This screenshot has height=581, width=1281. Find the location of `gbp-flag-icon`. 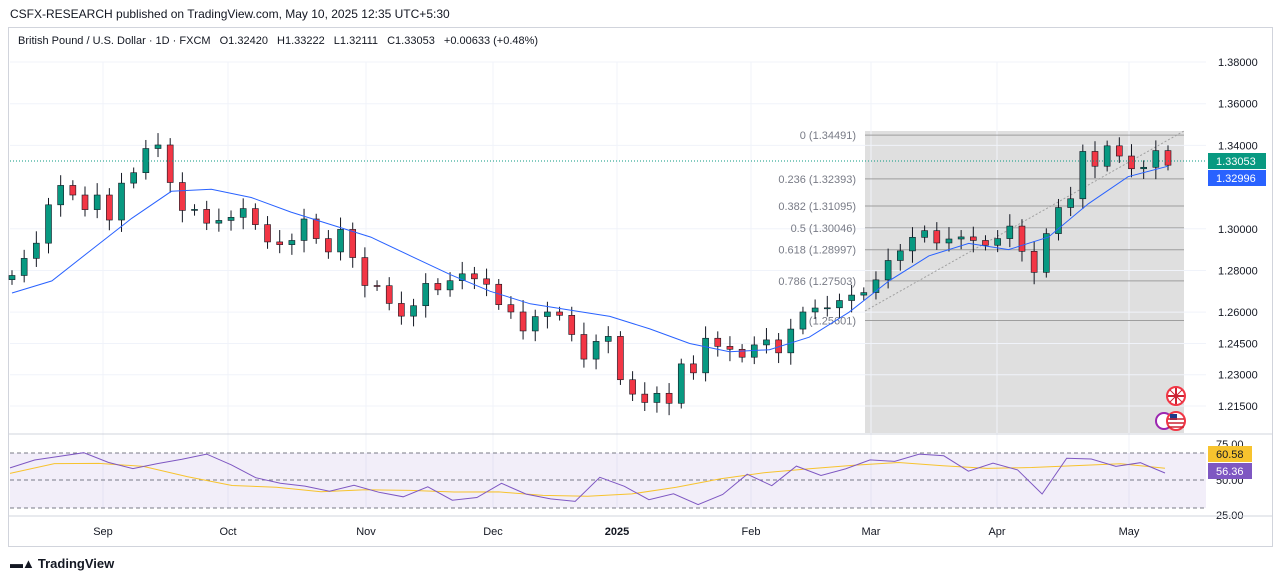

gbp-flag-icon is located at coordinates (1176, 396).